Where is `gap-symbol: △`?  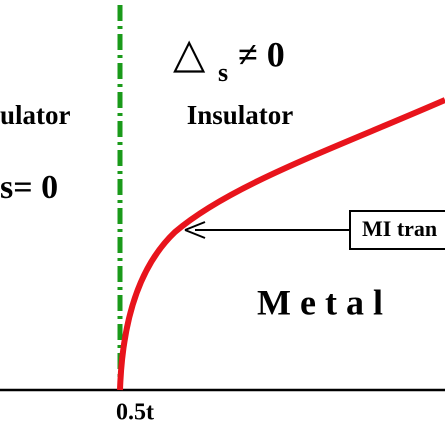 gap-symbol: △ is located at coordinates (189, 55).